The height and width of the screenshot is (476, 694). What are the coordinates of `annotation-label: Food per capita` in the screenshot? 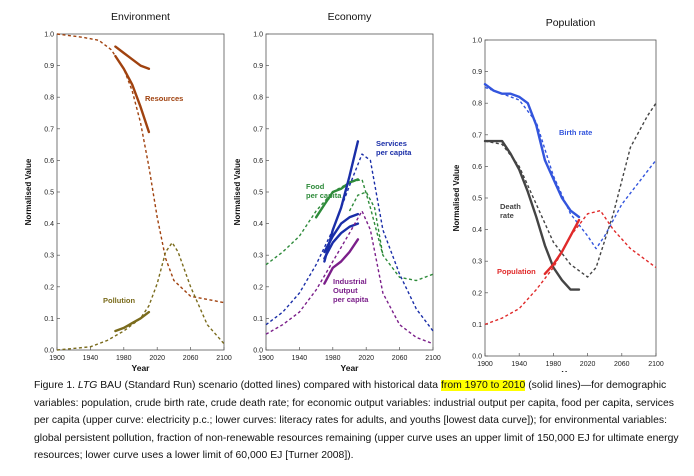 It's located at (324, 191).